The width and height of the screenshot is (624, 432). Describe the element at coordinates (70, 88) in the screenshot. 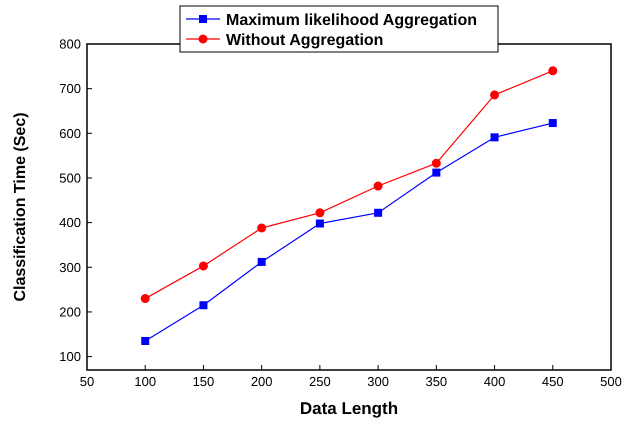

I see `y-tick-label: 700` at that location.